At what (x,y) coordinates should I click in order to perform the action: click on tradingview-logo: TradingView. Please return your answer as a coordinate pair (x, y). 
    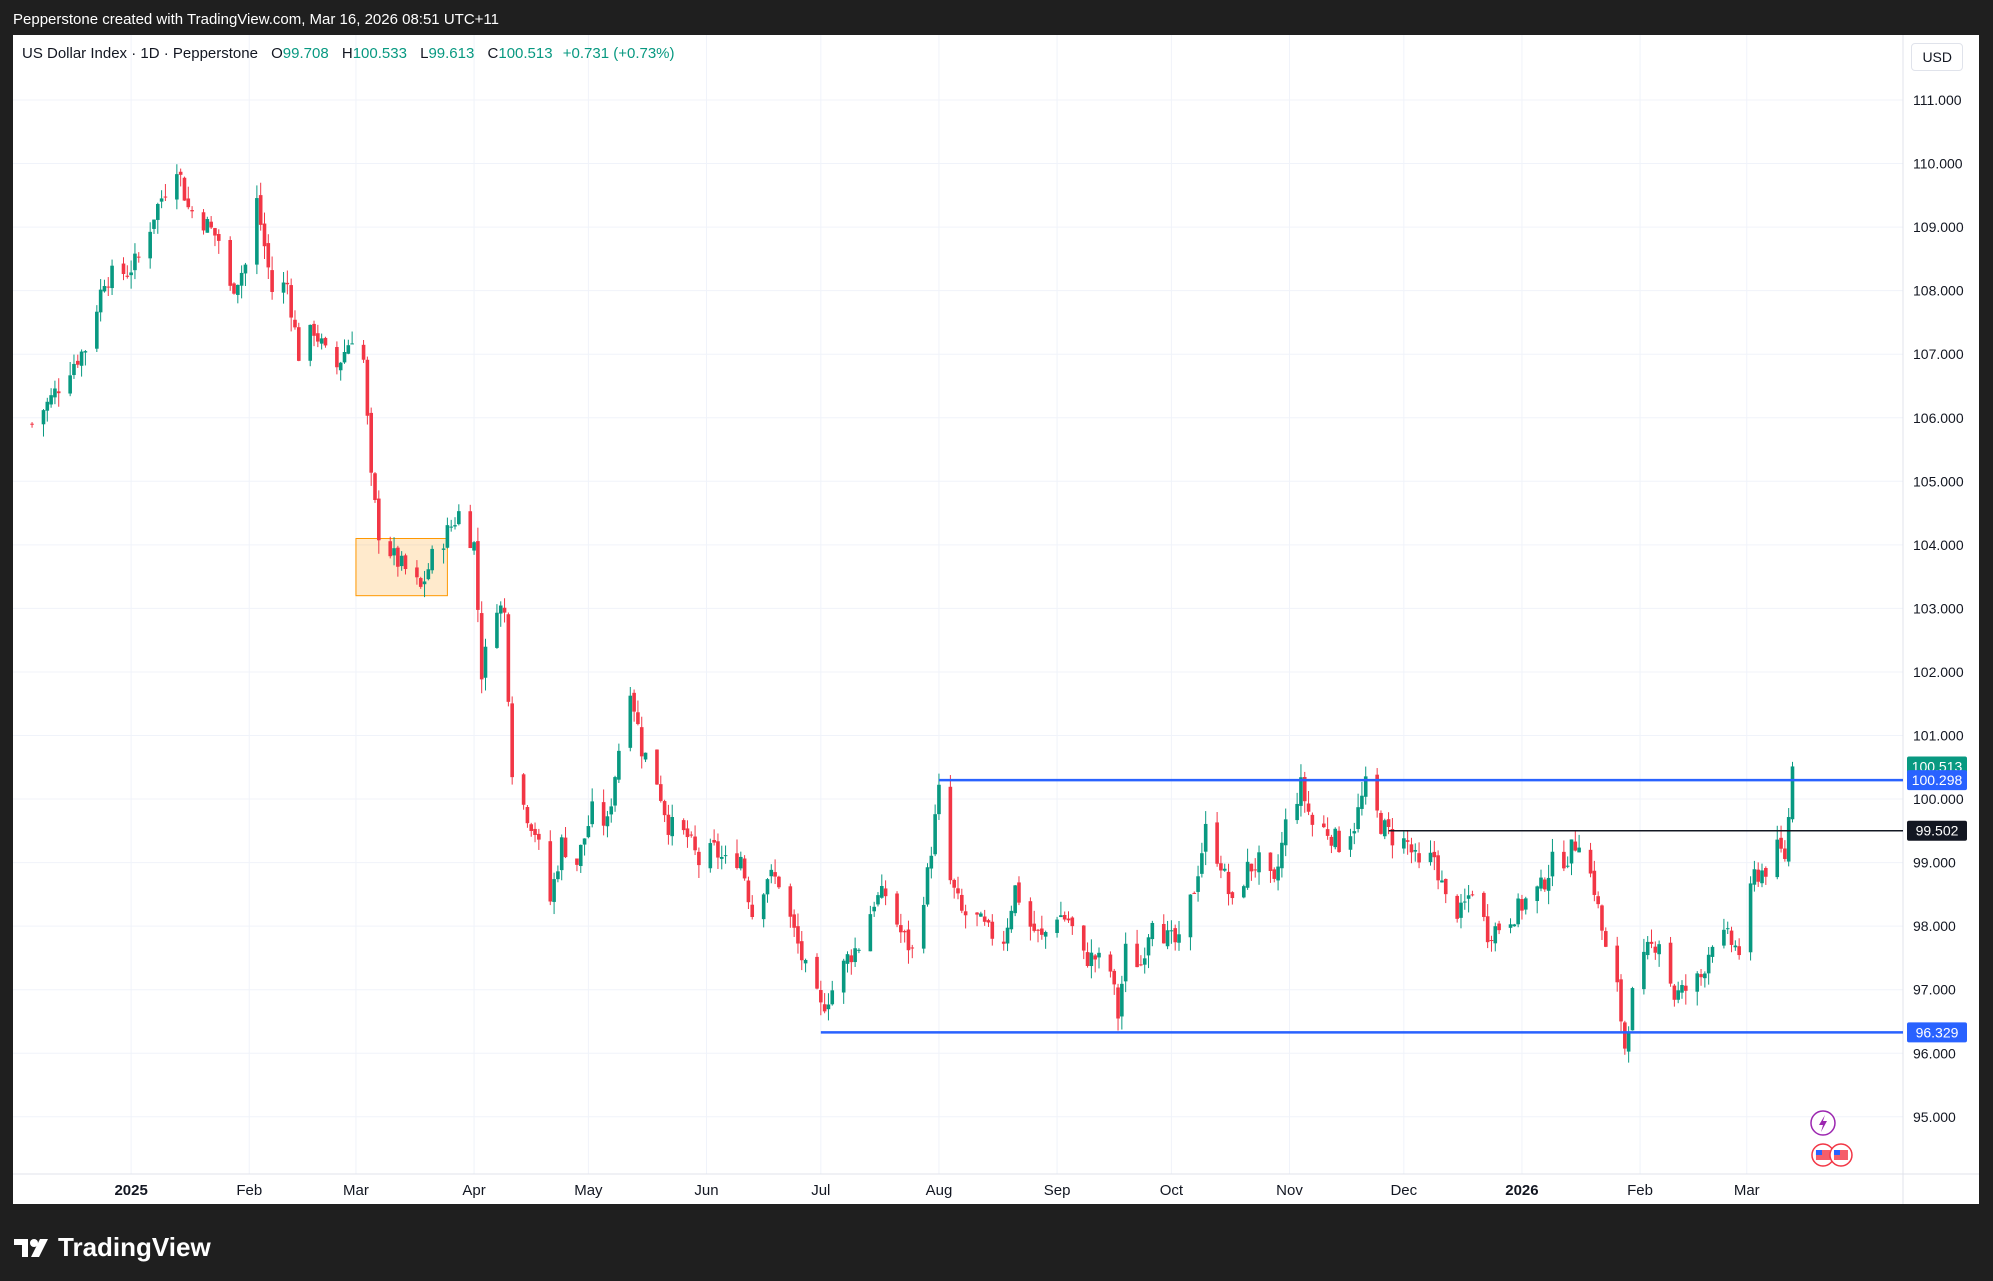
    Looking at the image, I should click on (112, 1247).